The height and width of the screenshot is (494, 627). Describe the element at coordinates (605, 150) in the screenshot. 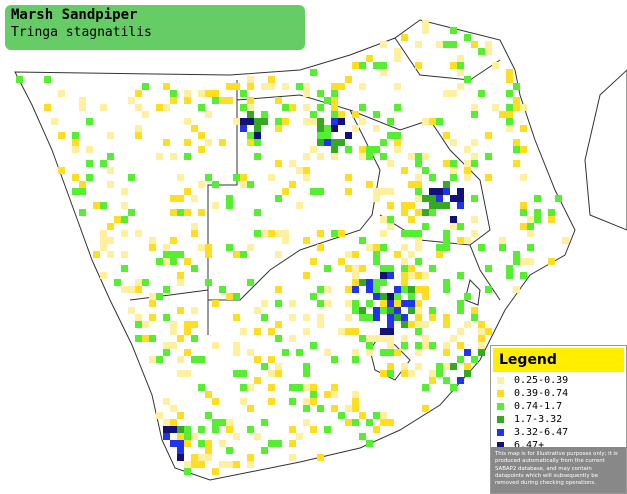

I see `madagascar` at that location.